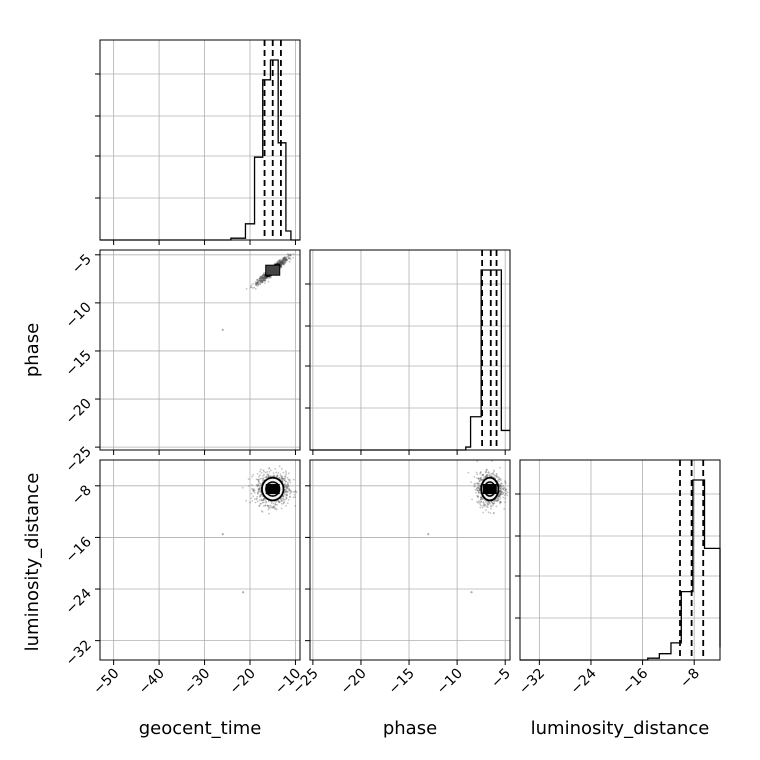  What do you see at coordinates (200, 728) in the screenshot?
I see `x-axis-label-geocent-time: geocent_time` at bounding box center [200, 728].